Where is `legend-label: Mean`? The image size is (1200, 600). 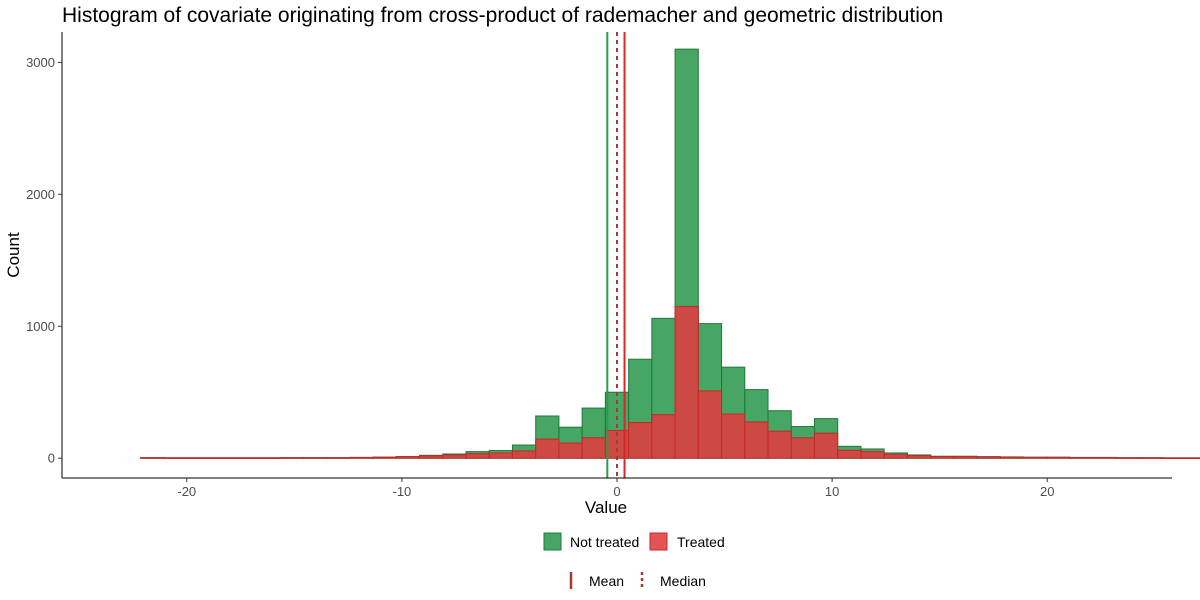
legend-label: Mean is located at coordinates (606, 581).